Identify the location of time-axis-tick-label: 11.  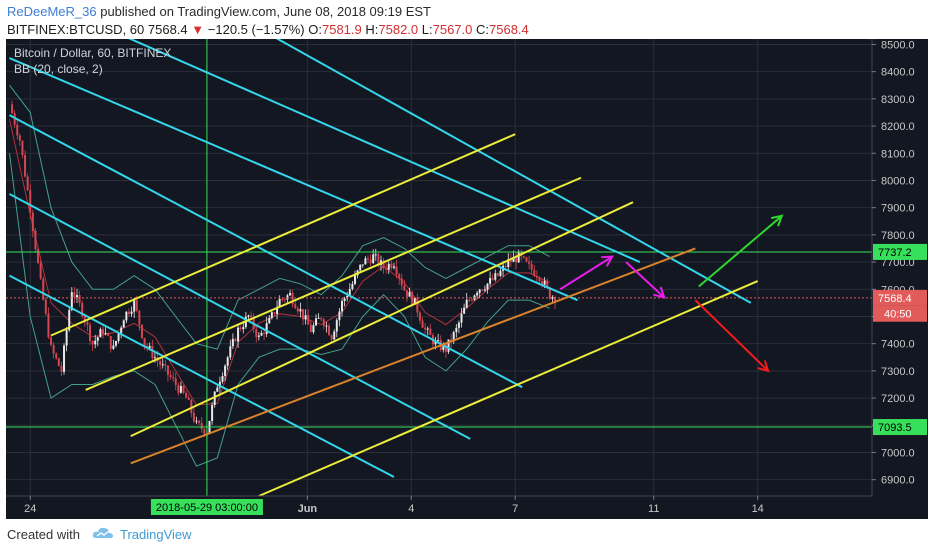
(653, 509).